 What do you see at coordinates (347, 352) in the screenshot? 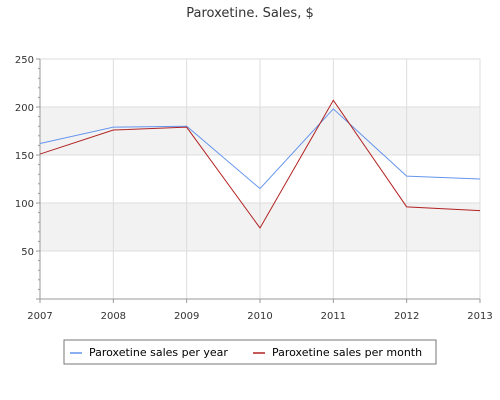
I see `legend-label-series-2: Paroxetine sales per month` at bounding box center [347, 352].